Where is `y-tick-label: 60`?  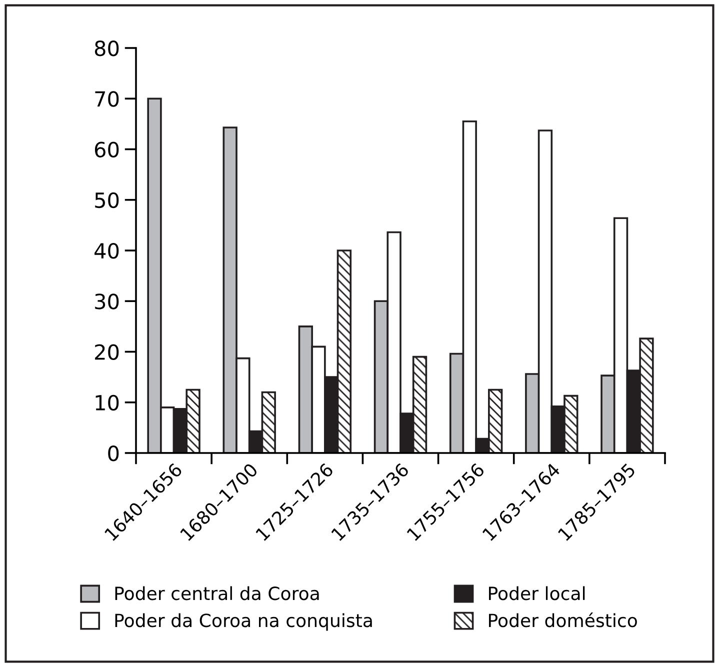 y-tick-label: 60 is located at coordinates (106, 150).